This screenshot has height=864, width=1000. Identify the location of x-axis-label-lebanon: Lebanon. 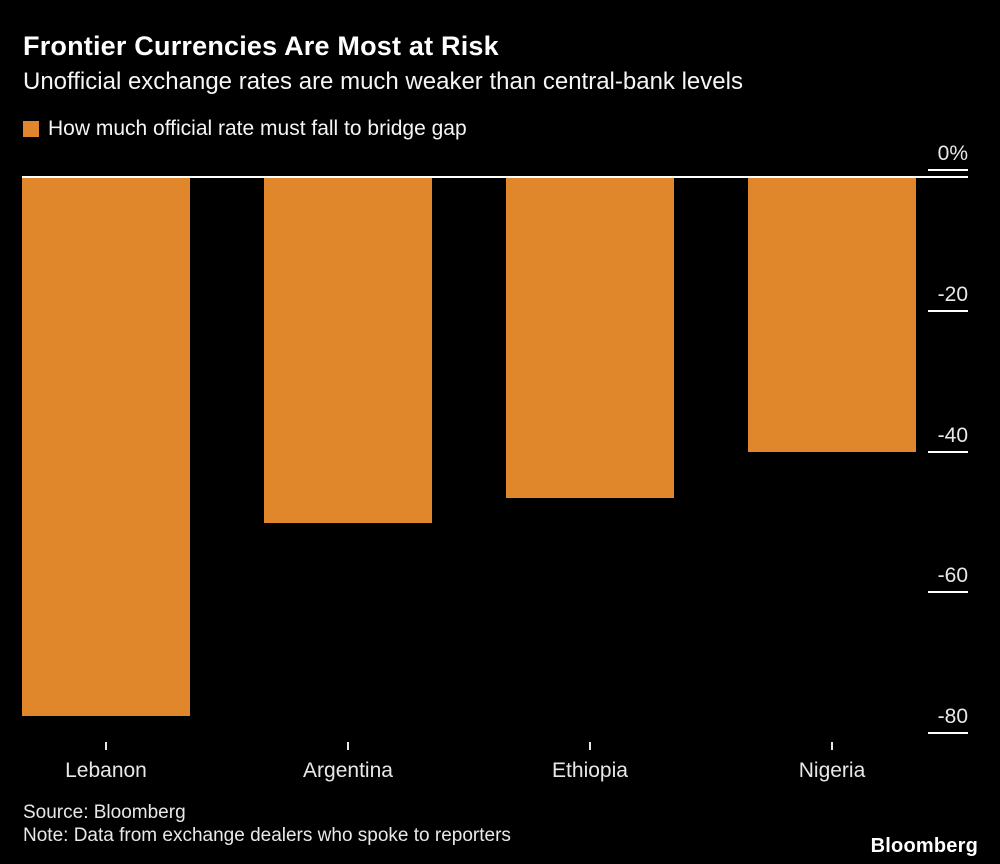
(106, 770).